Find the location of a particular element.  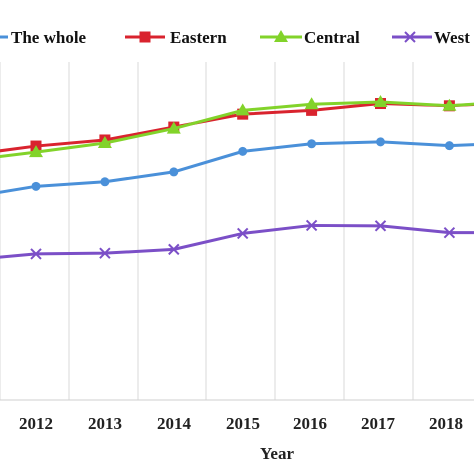

x-tick-label: 2012 is located at coordinates (36, 423).